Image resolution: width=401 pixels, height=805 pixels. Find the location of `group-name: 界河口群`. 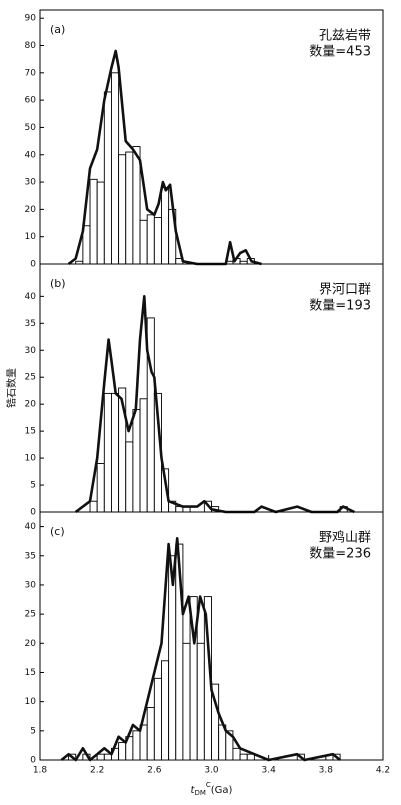

group-name: 界河口群 is located at coordinates (345, 290).